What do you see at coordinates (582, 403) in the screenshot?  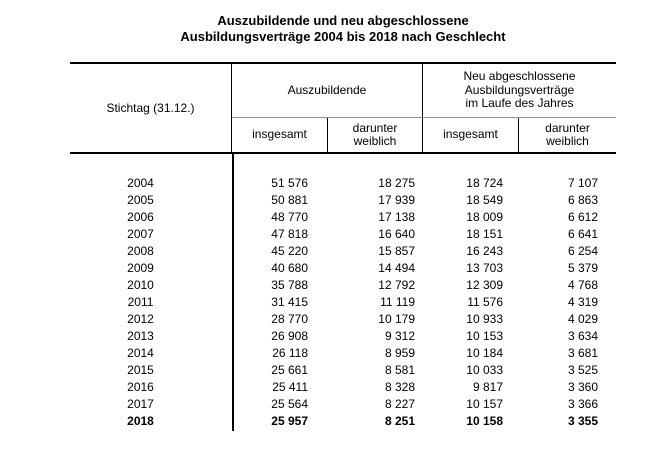 I see `value-cell-neuvertraege-weiblich: 3 366` at bounding box center [582, 403].